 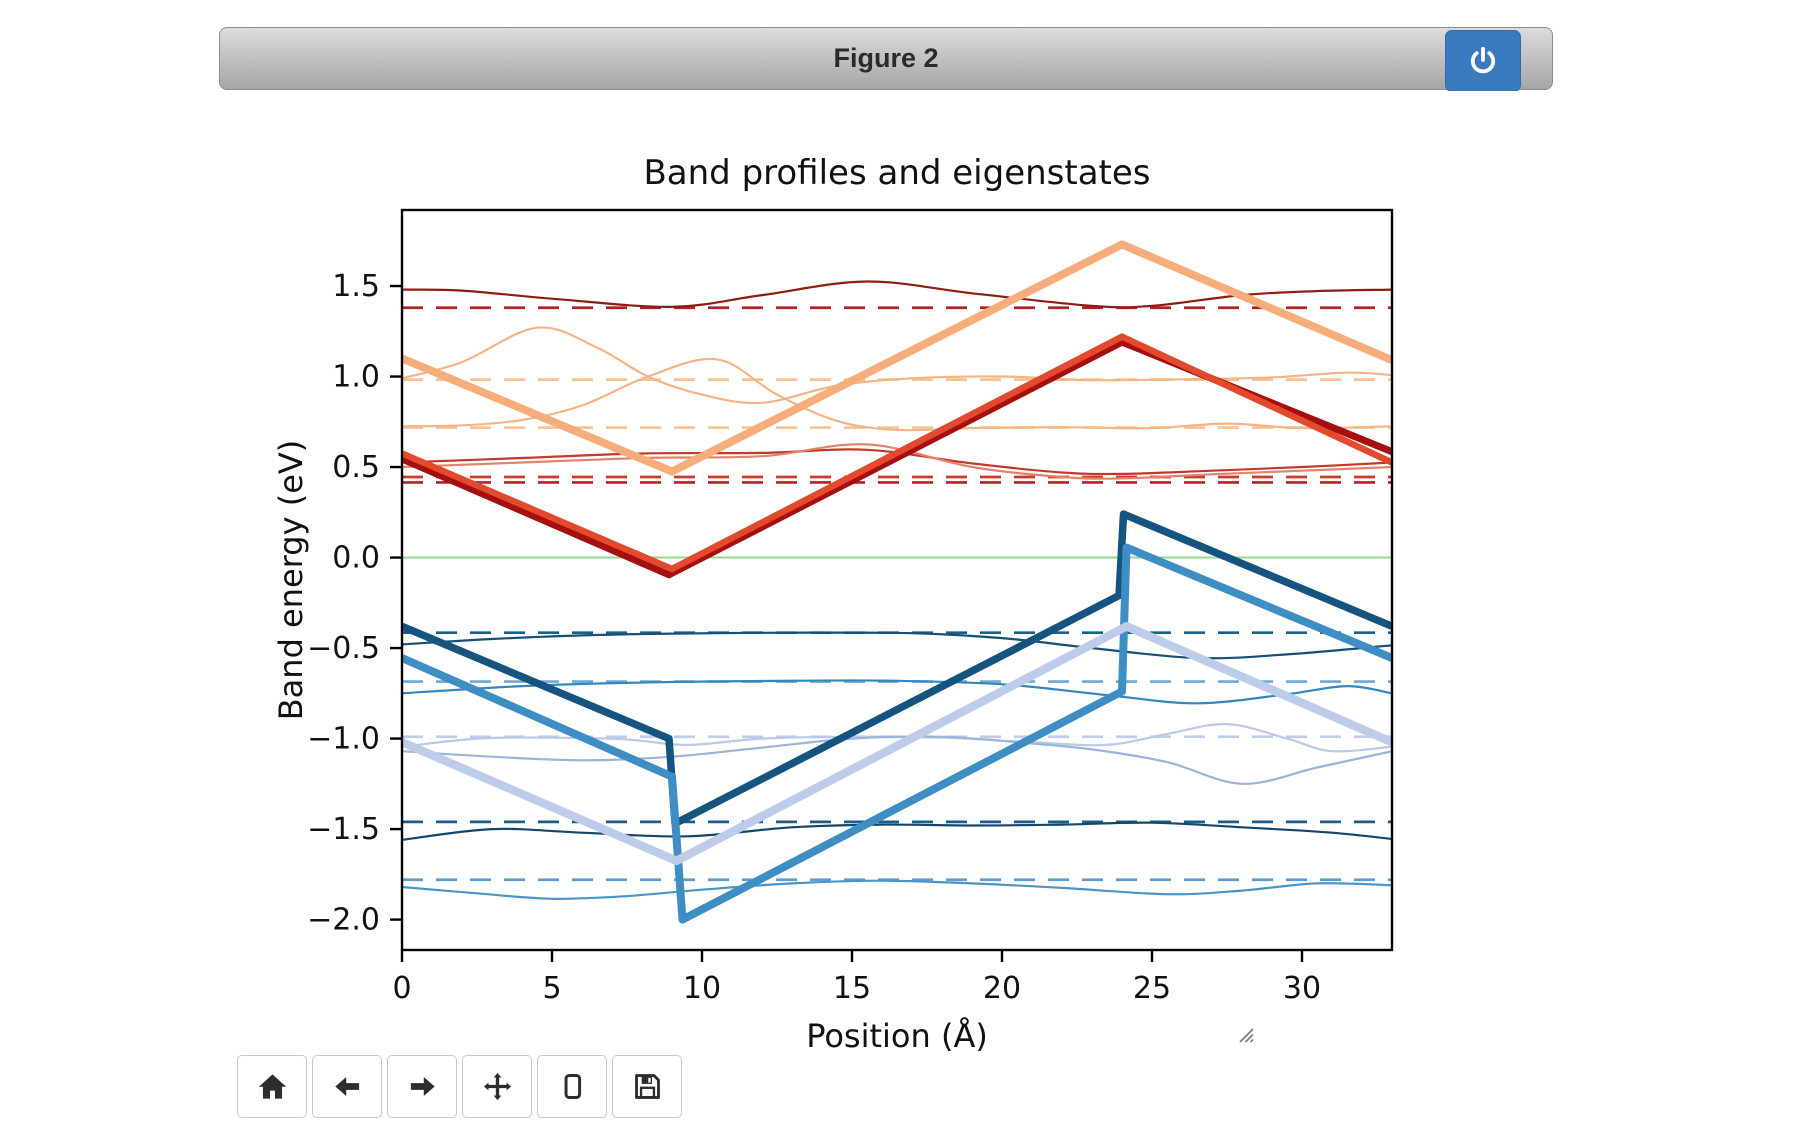 I want to click on figure-titlebar: Figure 2, so click(x=886, y=58).